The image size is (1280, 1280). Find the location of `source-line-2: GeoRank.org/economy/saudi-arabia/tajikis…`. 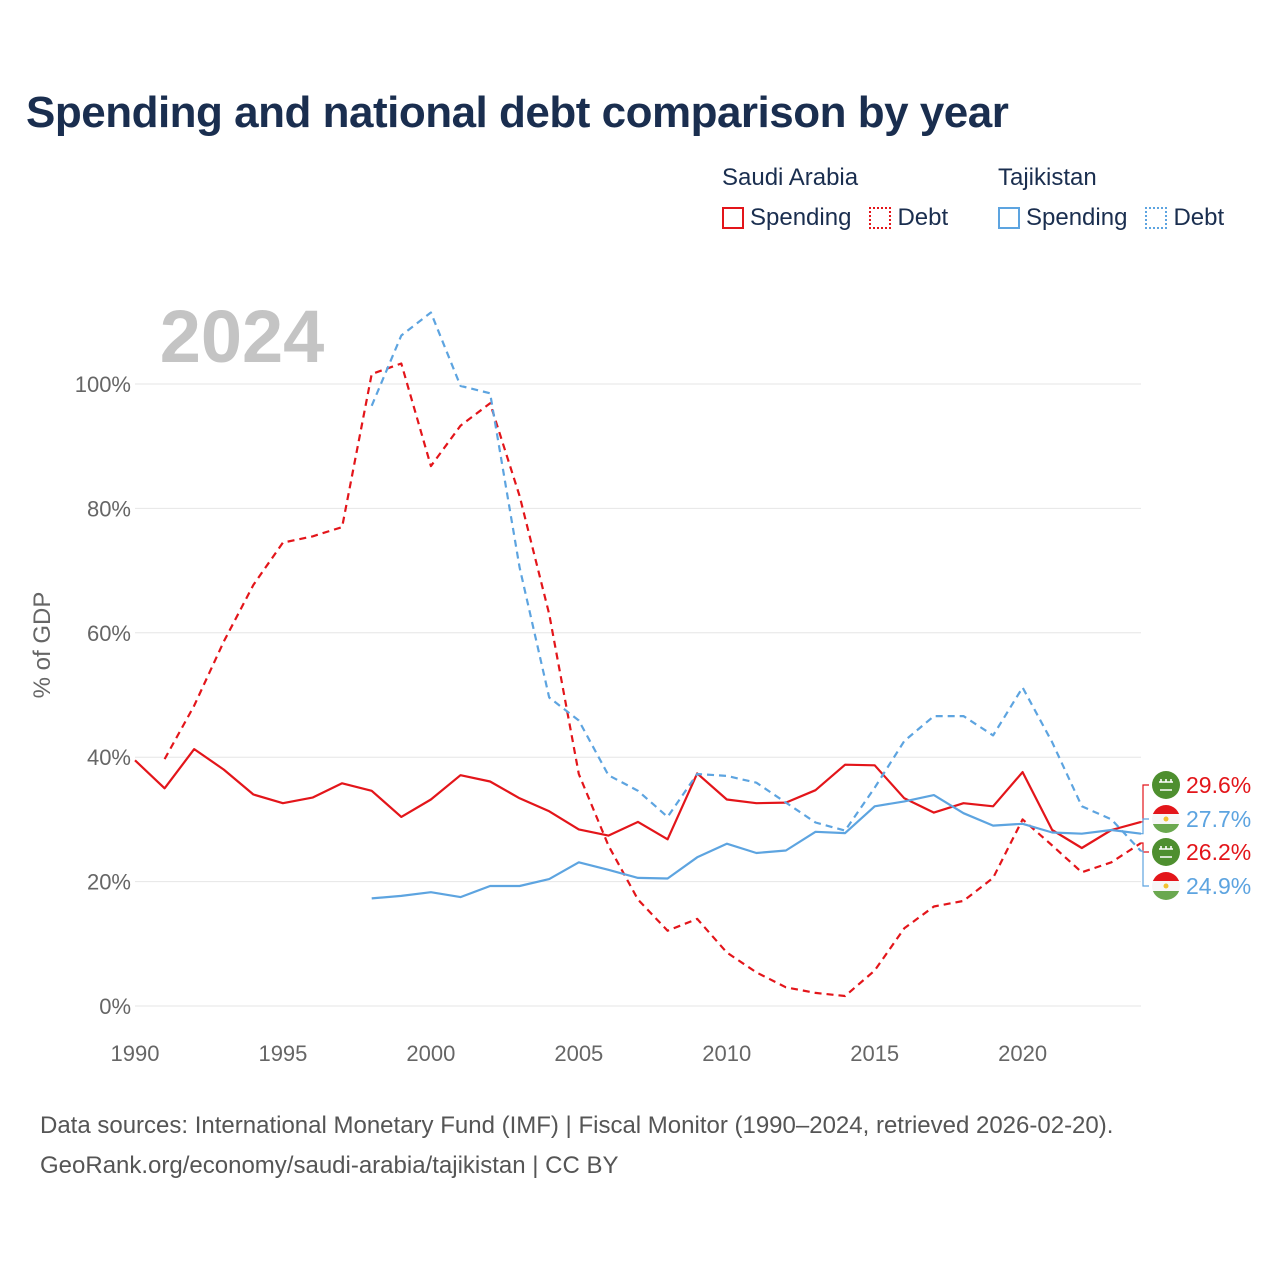

source-line-2: GeoRank.org/economy/saudi-arabia/tajikis… is located at coordinates (329, 1165).